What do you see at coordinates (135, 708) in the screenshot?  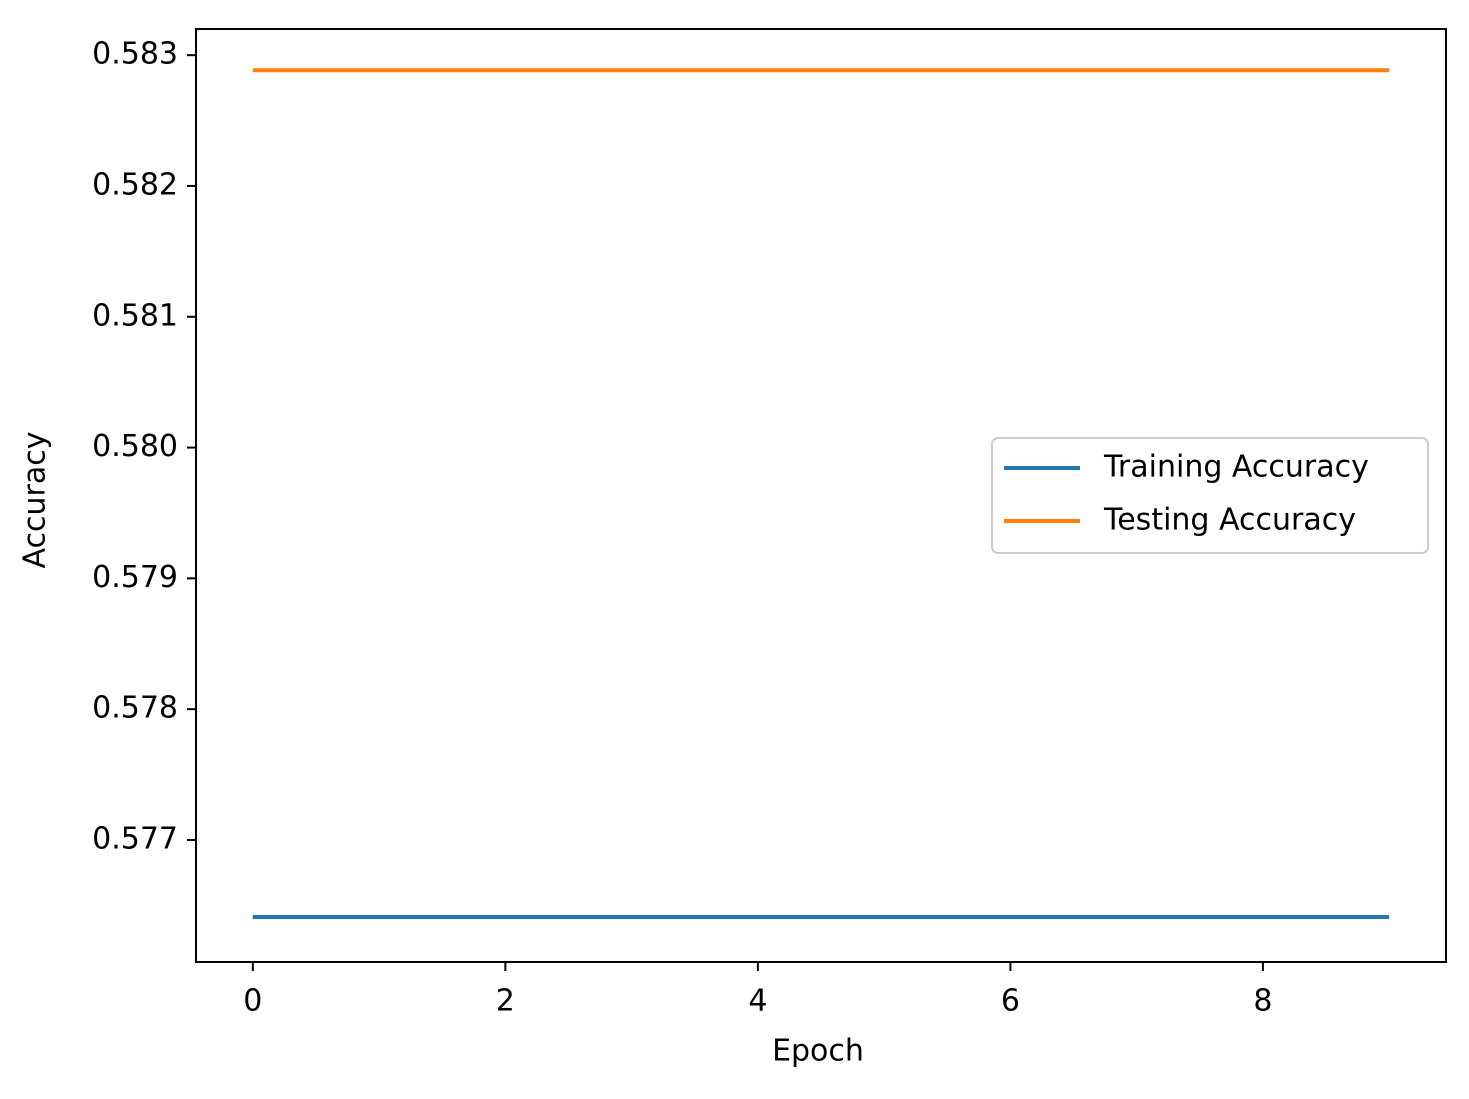 I see `y-tick-label: 0.578` at bounding box center [135, 708].